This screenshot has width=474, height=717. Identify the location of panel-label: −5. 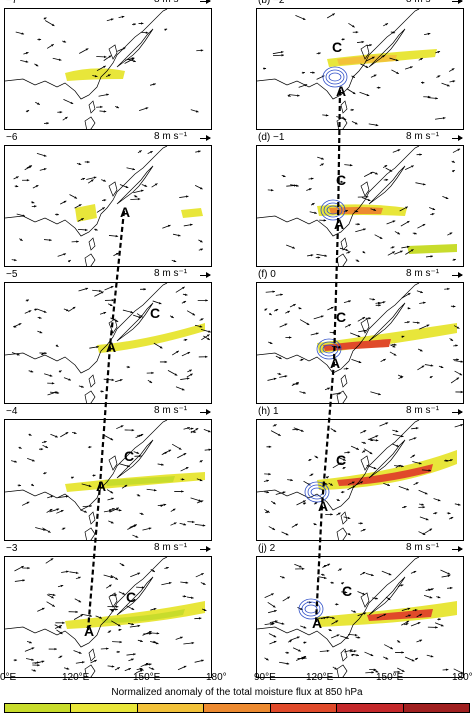
(12, 274).